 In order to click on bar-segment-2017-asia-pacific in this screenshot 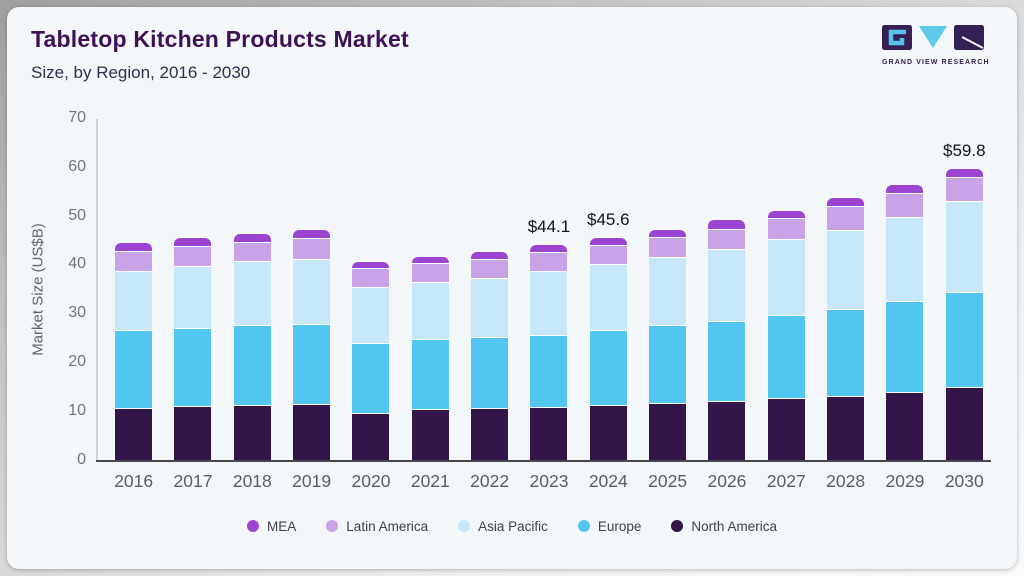, I will do `click(193, 298)`.